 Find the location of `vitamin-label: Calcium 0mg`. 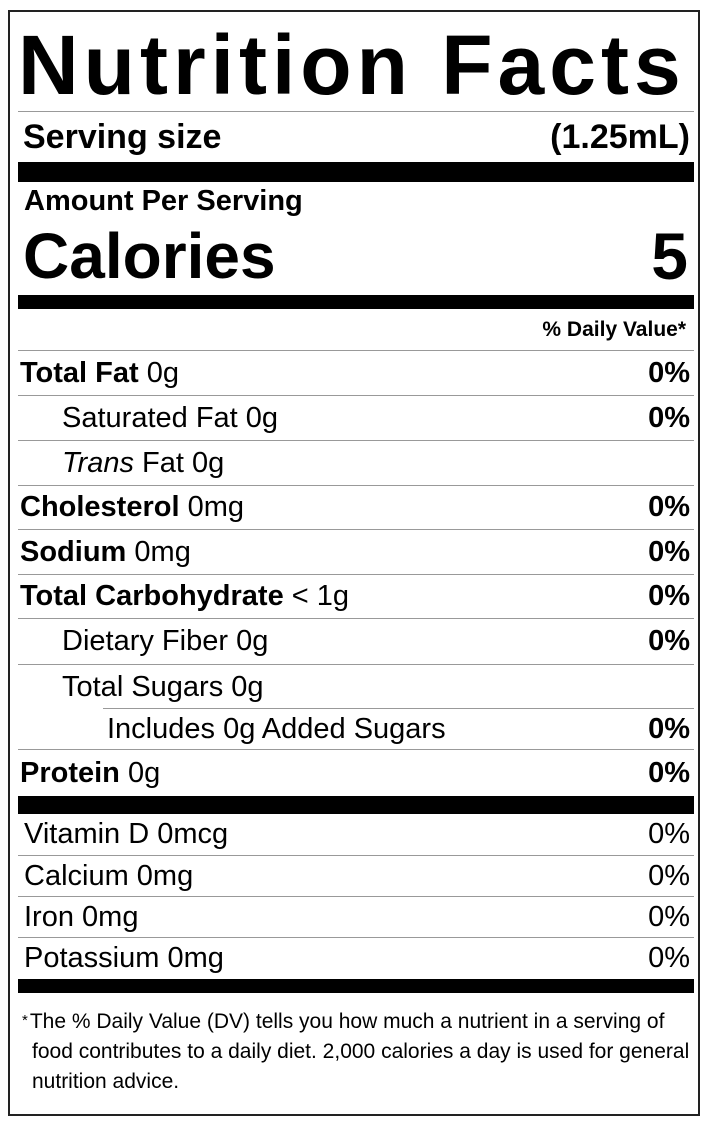

vitamin-label: Calcium 0mg is located at coordinates (109, 875).